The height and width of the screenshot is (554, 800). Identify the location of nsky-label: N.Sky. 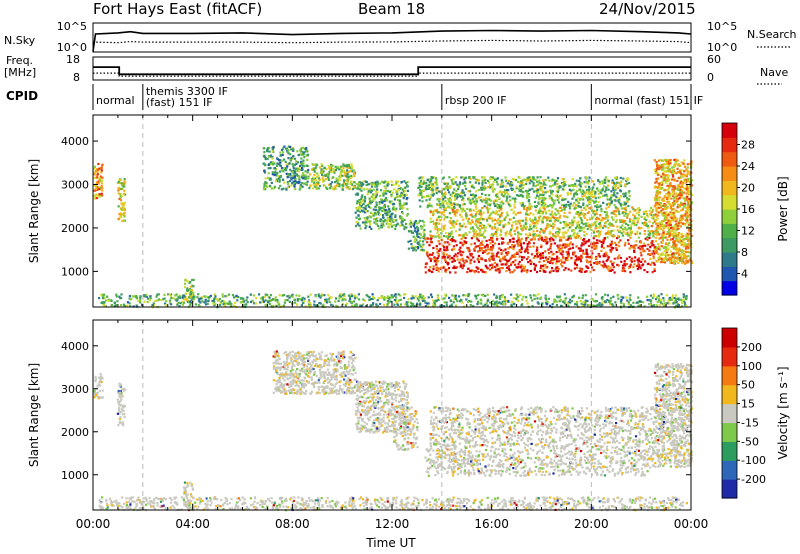
(20, 40).